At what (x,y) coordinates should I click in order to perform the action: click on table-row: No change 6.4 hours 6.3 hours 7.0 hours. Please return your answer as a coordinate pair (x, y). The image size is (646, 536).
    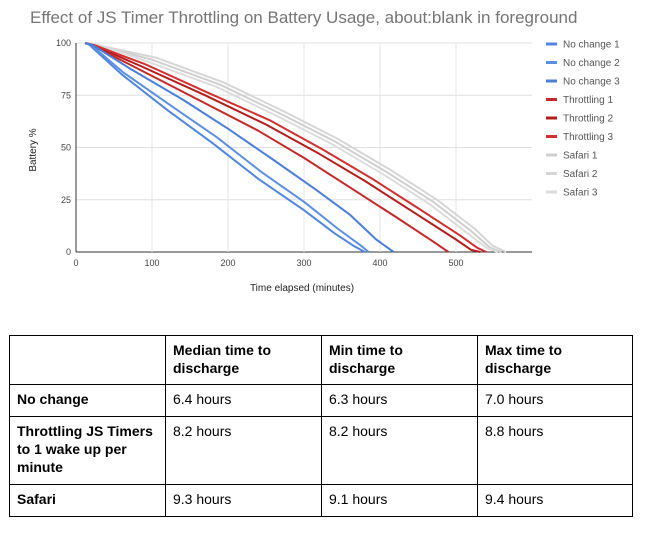
    Looking at the image, I should click on (321, 400).